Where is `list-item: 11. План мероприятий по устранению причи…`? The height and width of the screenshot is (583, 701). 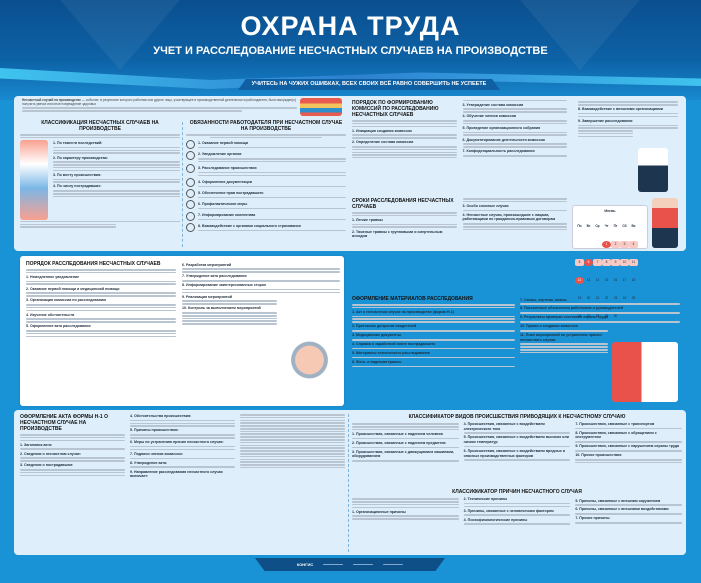 list-item: 11. План мероприятий по устранению причи… is located at coordinates (561, 337).